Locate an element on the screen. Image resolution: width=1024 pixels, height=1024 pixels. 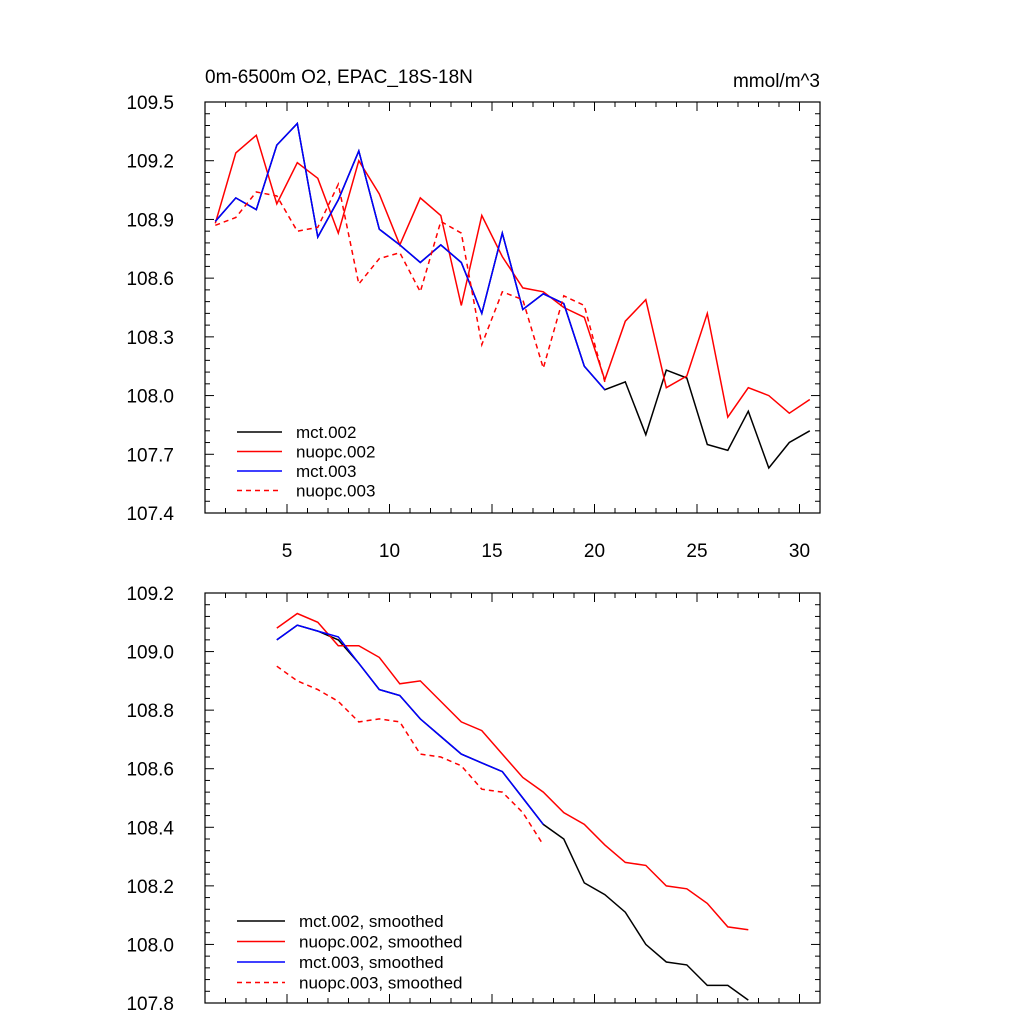
y-tick-label: 108.3 is located at coordinates (150, 338).